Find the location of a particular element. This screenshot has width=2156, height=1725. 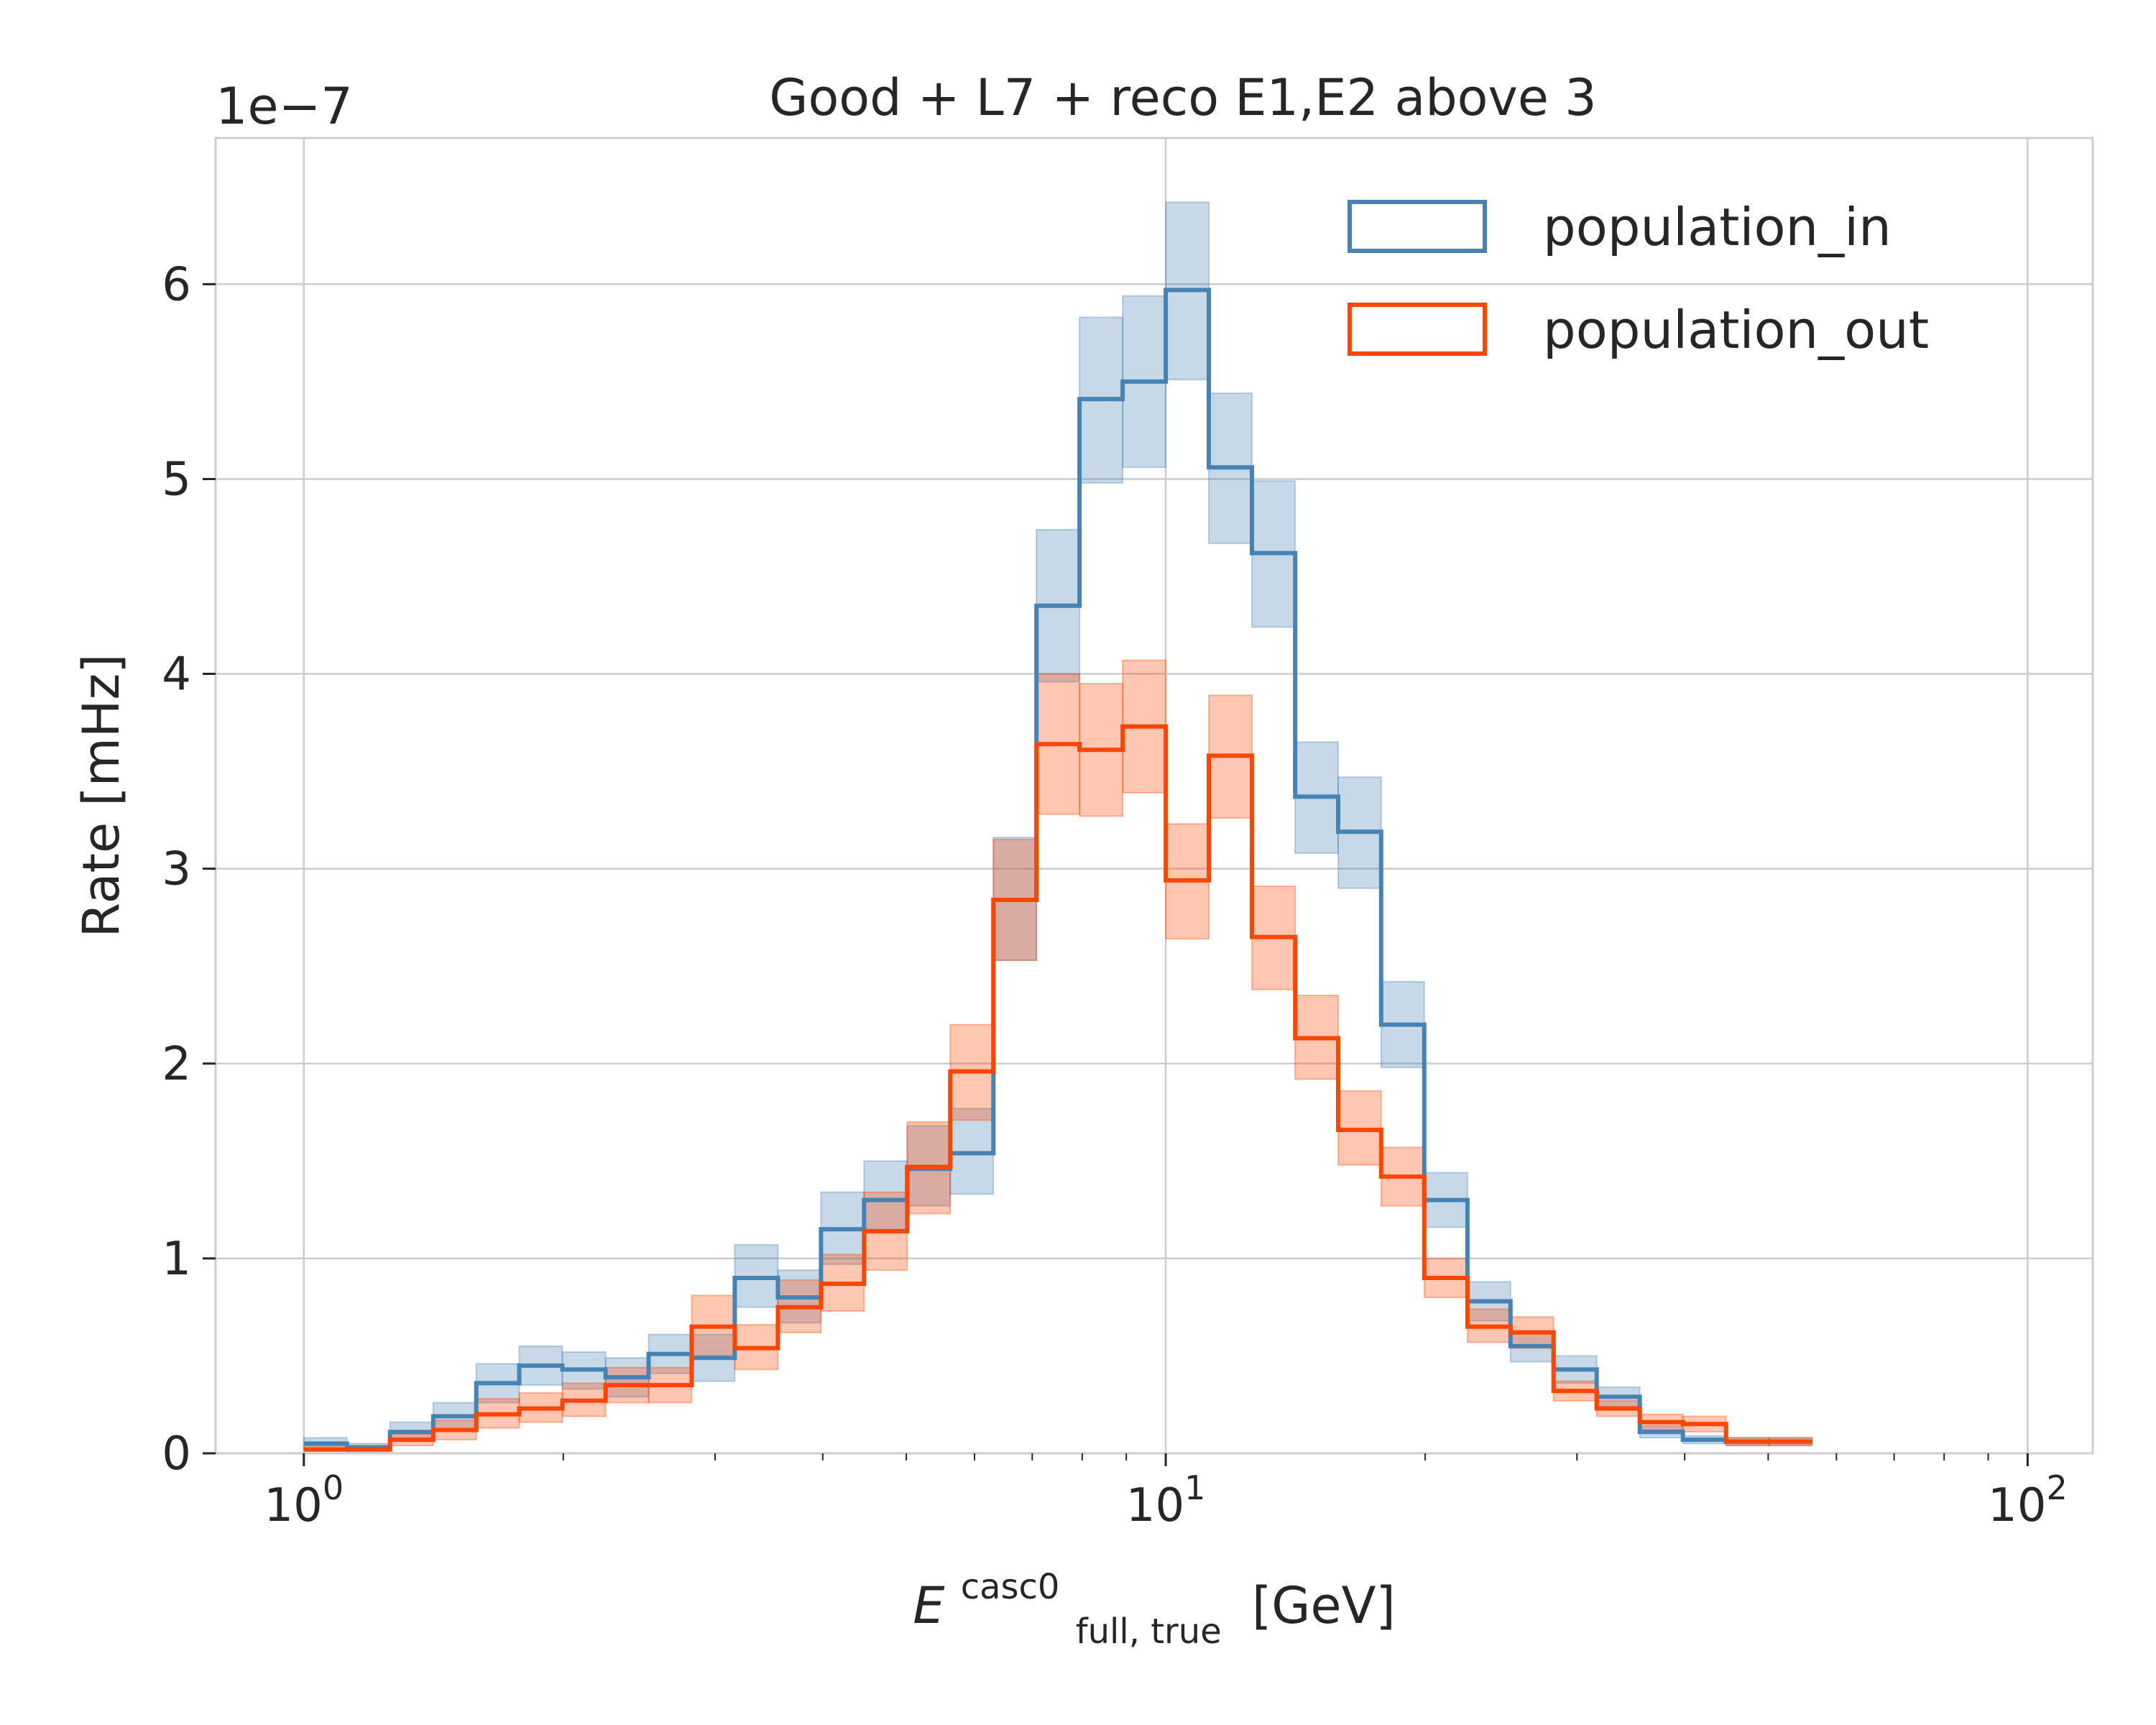

x-axis-label-subscript: full, true is located at coordinates (1149, 1631).